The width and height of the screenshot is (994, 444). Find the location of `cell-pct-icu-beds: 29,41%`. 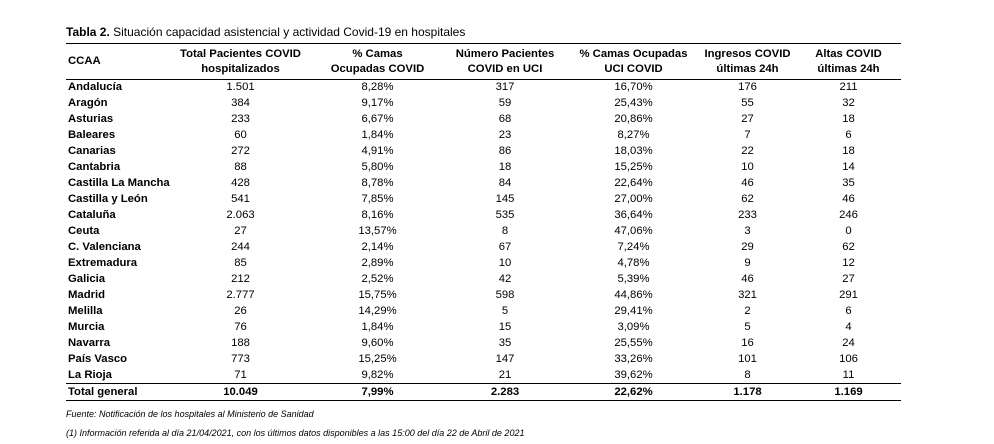

cell-pct-icu-beds: 29,41% is located at coordinates (633, 311).